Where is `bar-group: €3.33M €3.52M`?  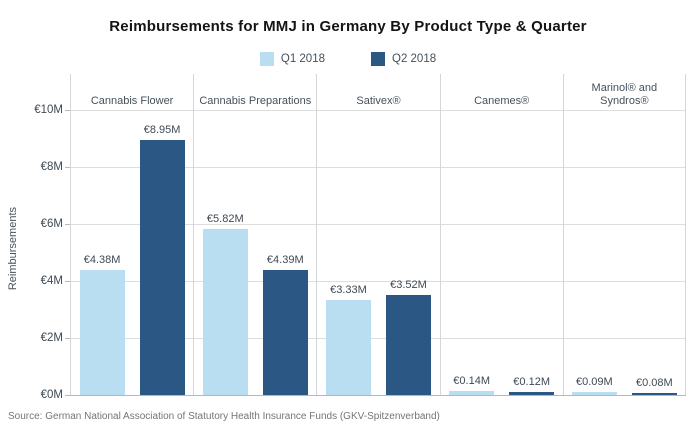
bar-group: €3.33M €3.52M is located at coordinates (378, 252).